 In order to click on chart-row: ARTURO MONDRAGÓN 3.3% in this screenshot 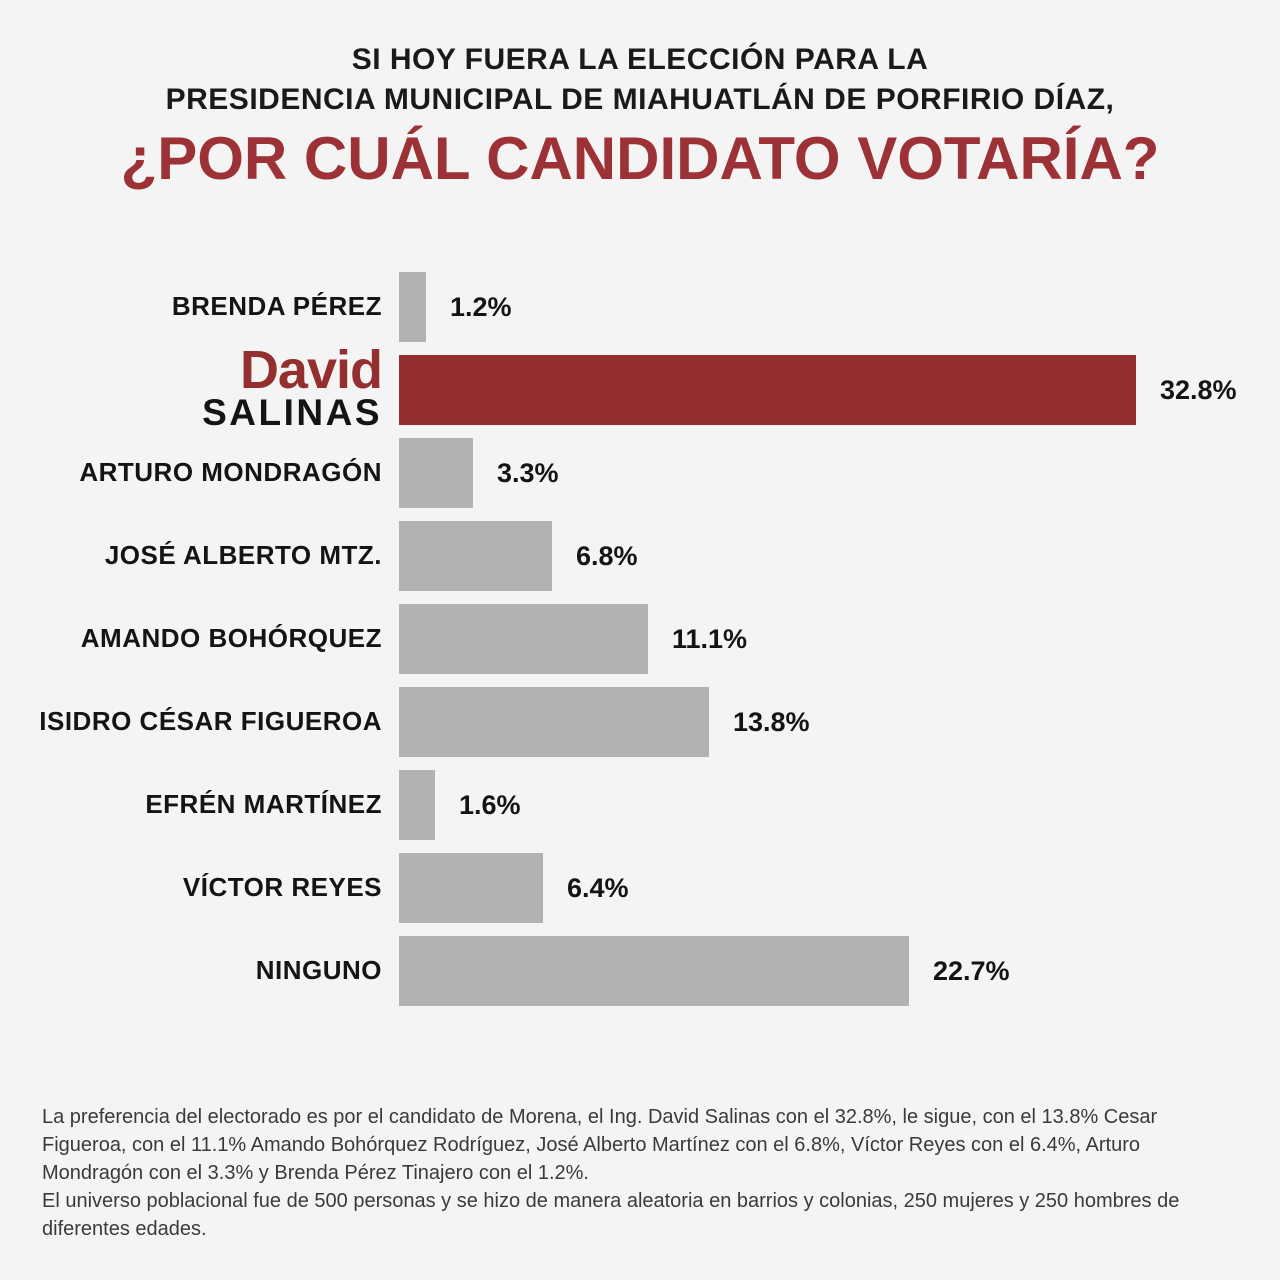, I will do `click(640, 473)`.